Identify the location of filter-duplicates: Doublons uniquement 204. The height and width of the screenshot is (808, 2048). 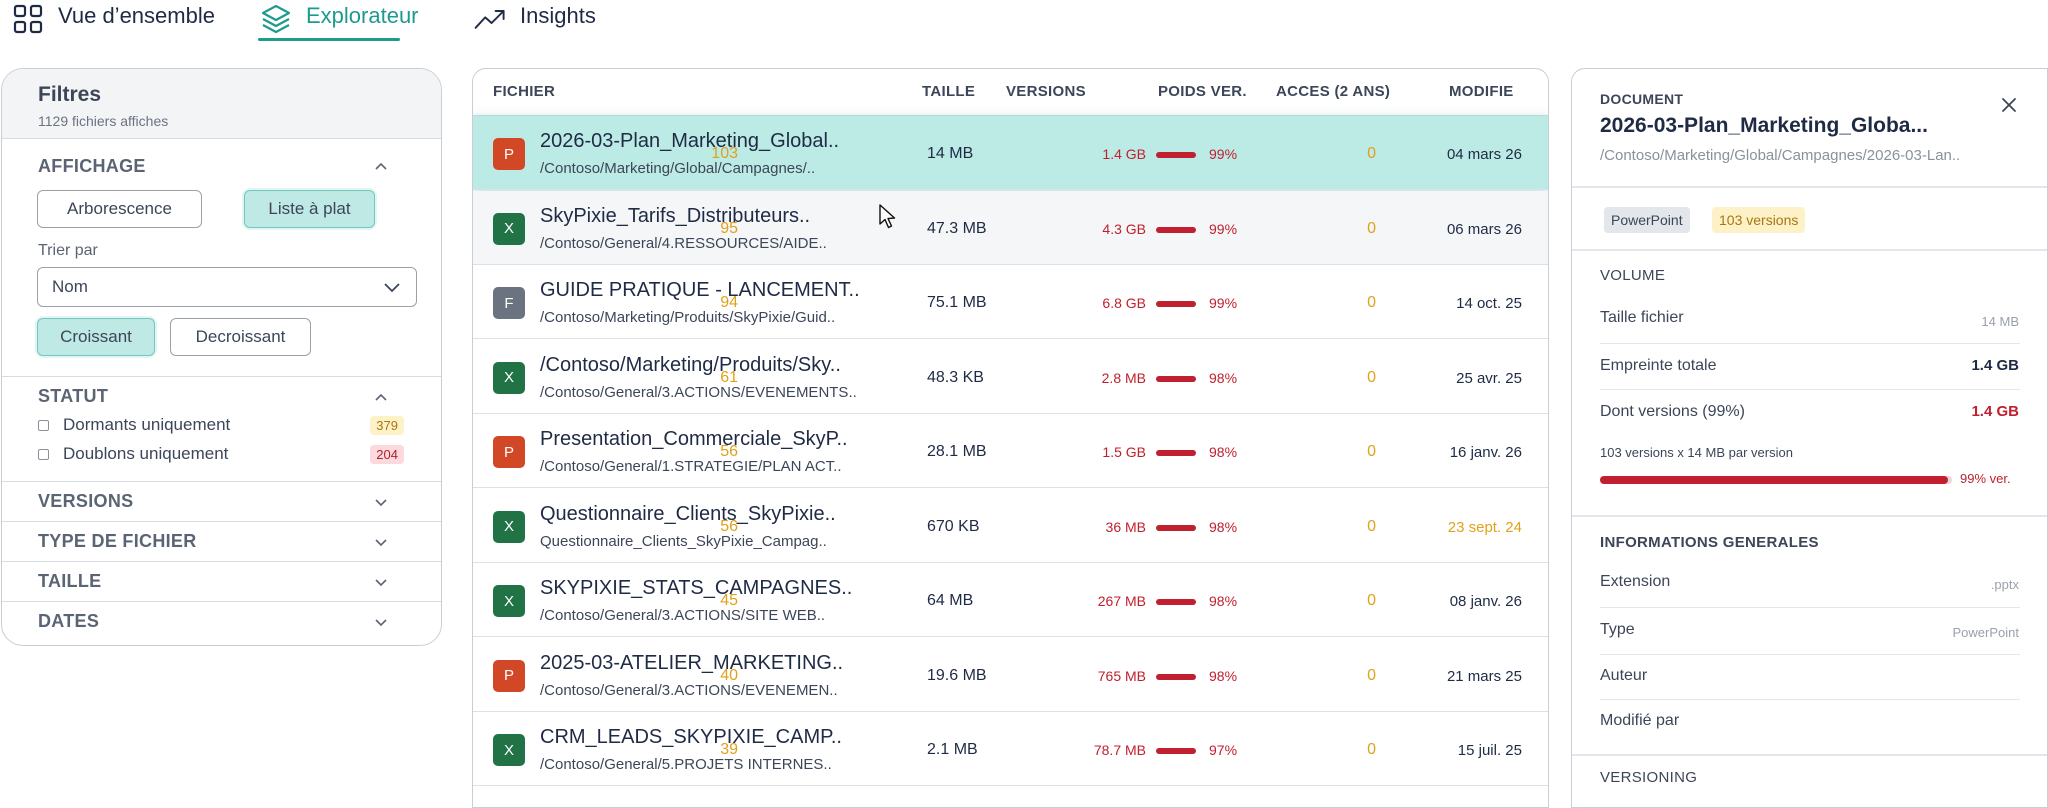
(221, 454).